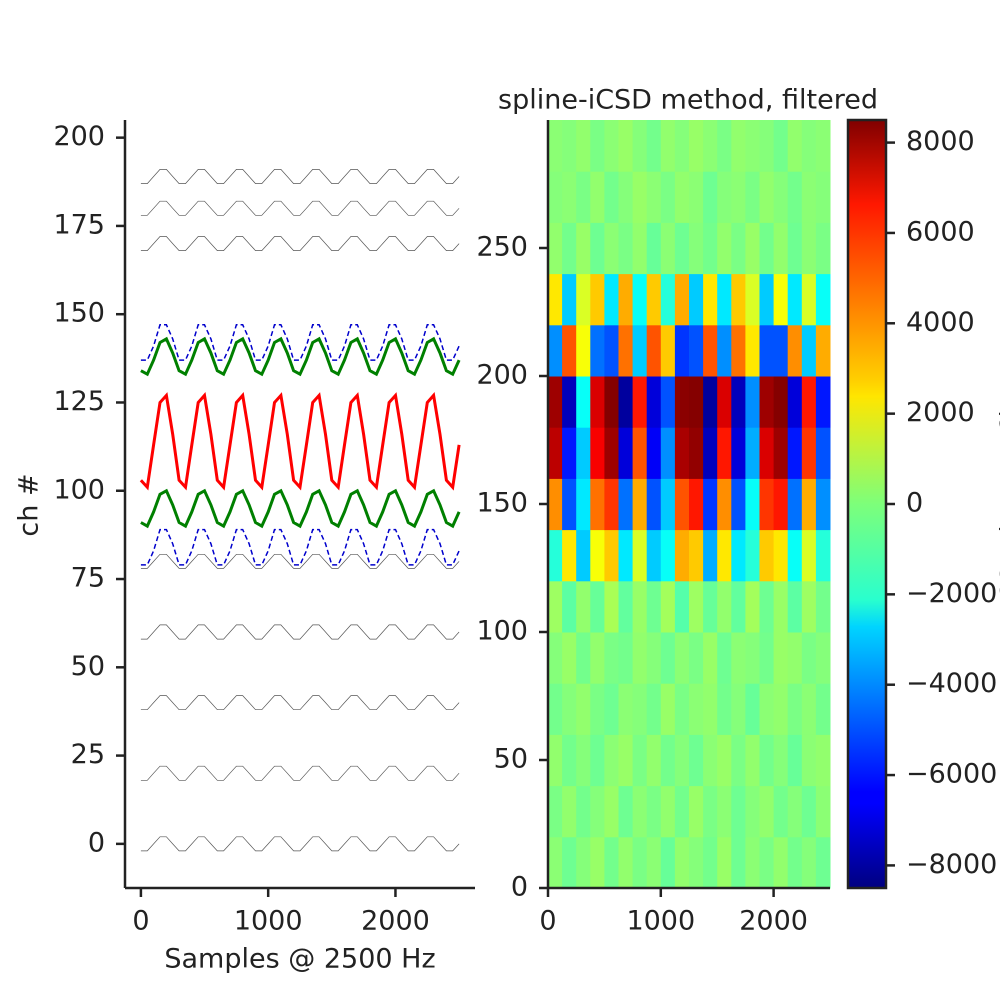 This screenshot has height=1000, width=1000. Describe the element at coordinates (395, 921) in the screenshot. I see `x-tick-label: 2000` at that location.